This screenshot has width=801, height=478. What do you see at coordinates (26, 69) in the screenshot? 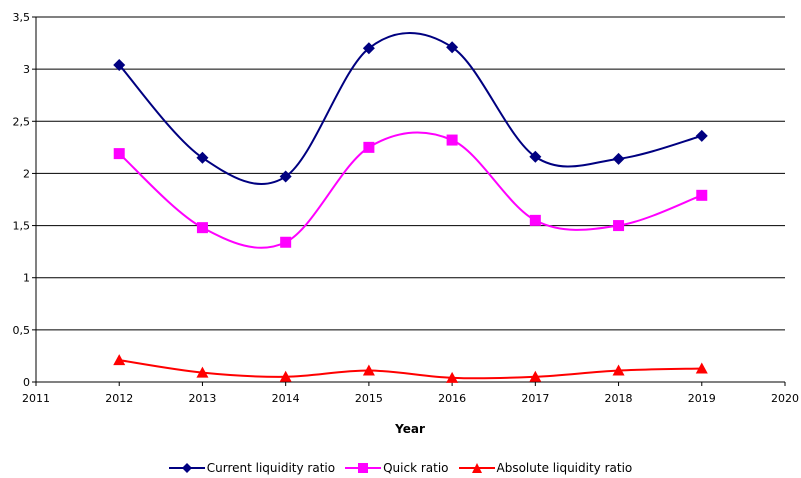
I see `y-tick-label: 3` at bounding box center [26, 69].